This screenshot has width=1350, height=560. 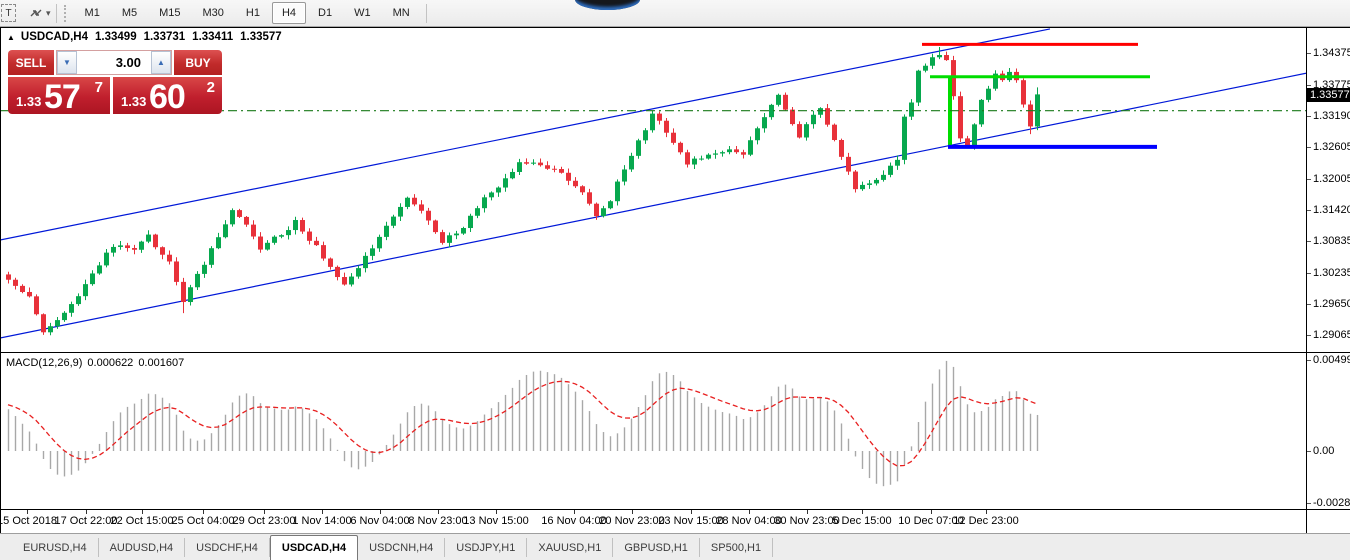 What do you see at coordinates (95, 363) in the screenshot?
I see `macd-indicator-label: MACD(12,26,9) 0.000622 0.001607` at bounding box center [95, 363].